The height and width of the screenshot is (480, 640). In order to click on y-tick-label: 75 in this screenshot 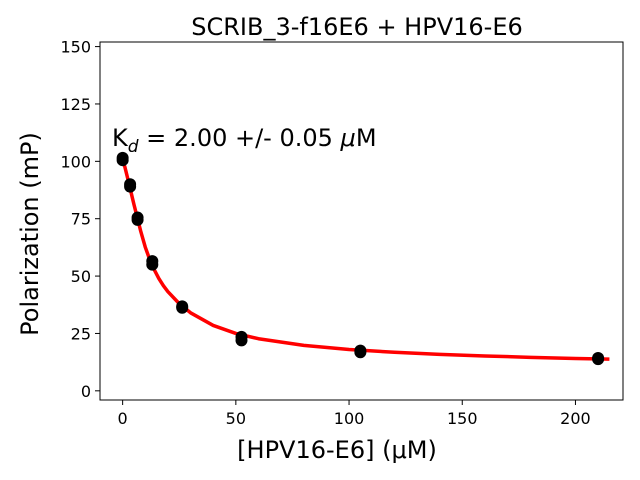, I will do `click(81, 219)`.